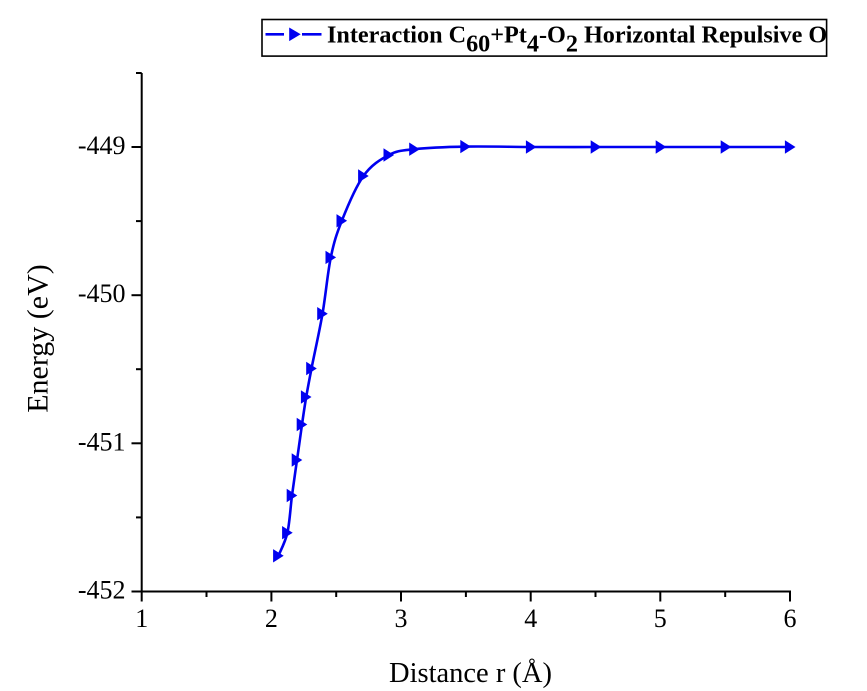 Image resolution: width=867 pixels, height=691 pixels. What do you see at coordinates (660, 618) in the screenshot?
I see `svg-text: 5` at bounding box center [660, 618].